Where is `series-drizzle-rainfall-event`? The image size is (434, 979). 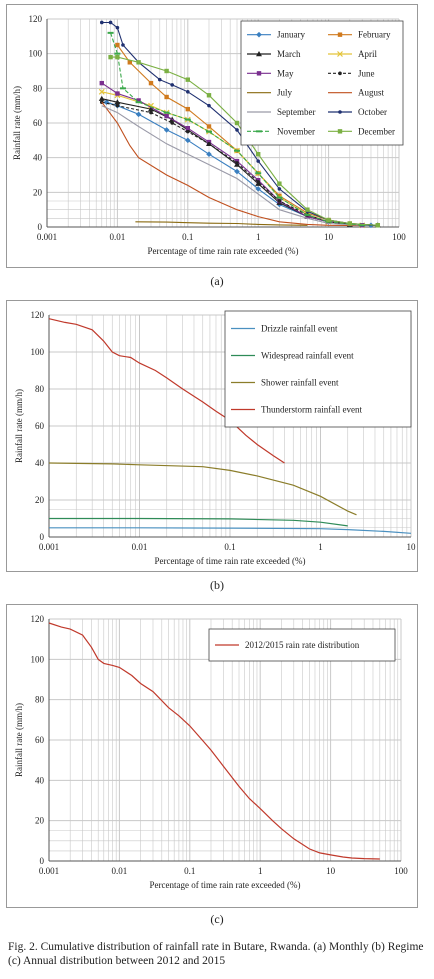
series-drizzle-rainfall-event is located at coordinates (230, 530).